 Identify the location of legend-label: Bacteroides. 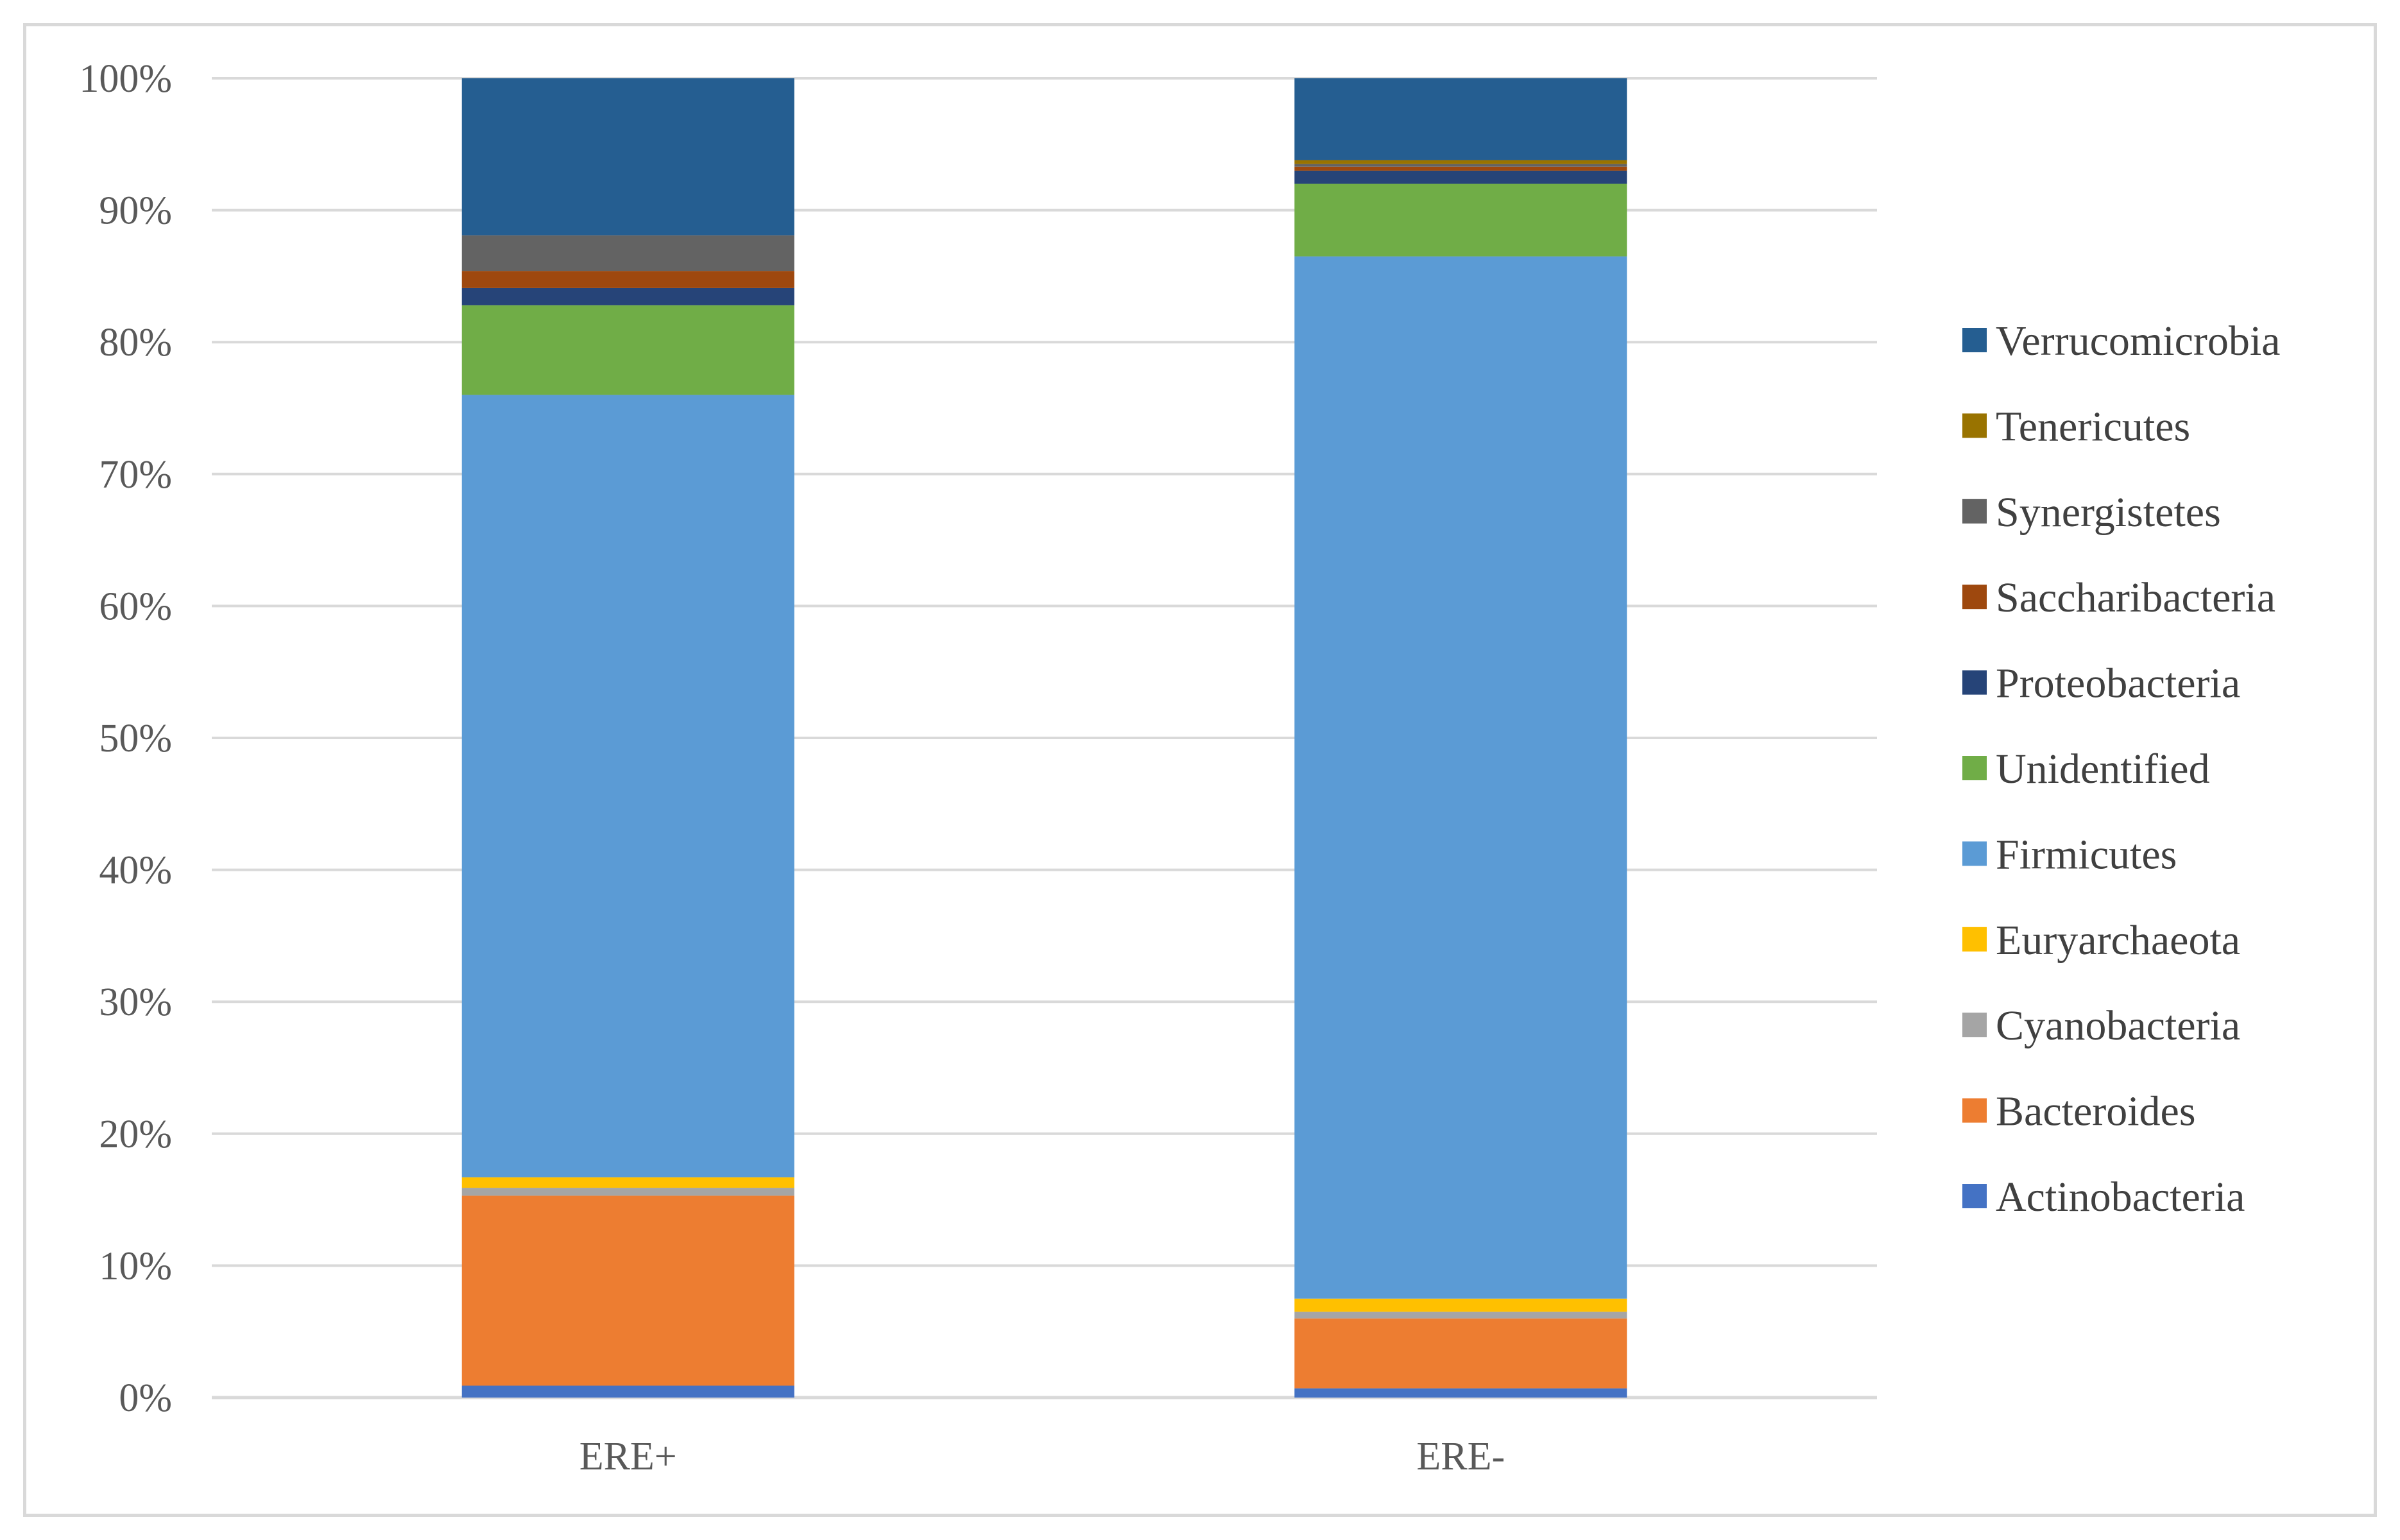
(2096, 1111).